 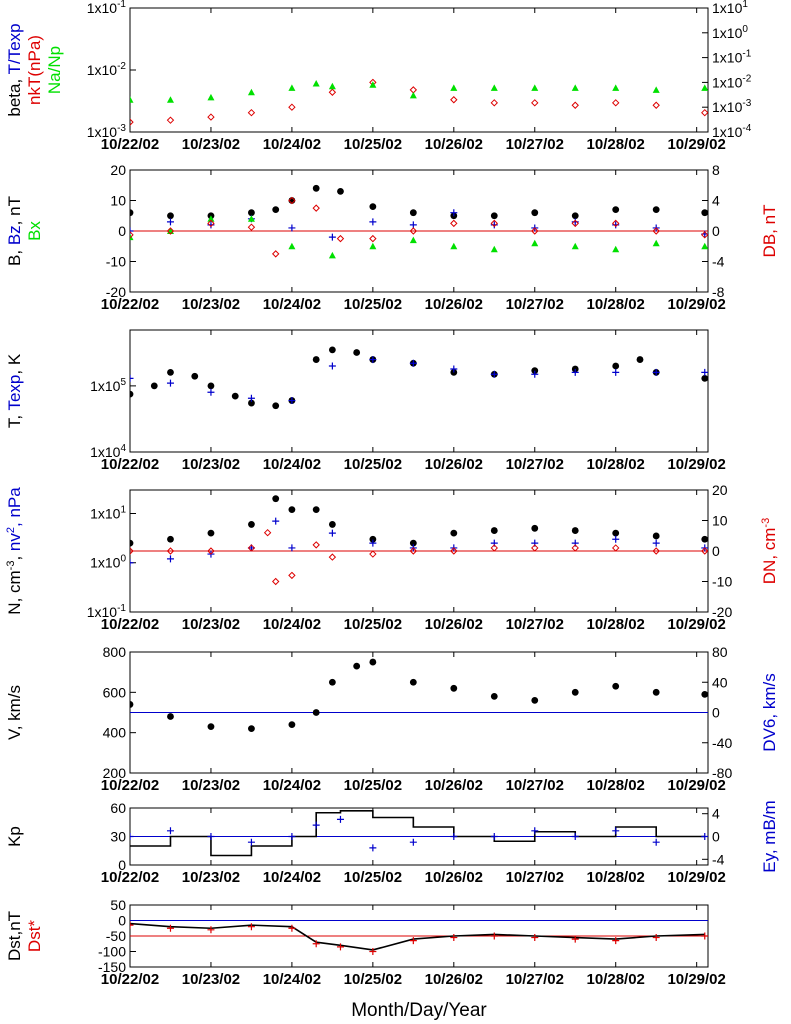 I want to click on y2-tick-label: 20, so click(x=720, y=490).